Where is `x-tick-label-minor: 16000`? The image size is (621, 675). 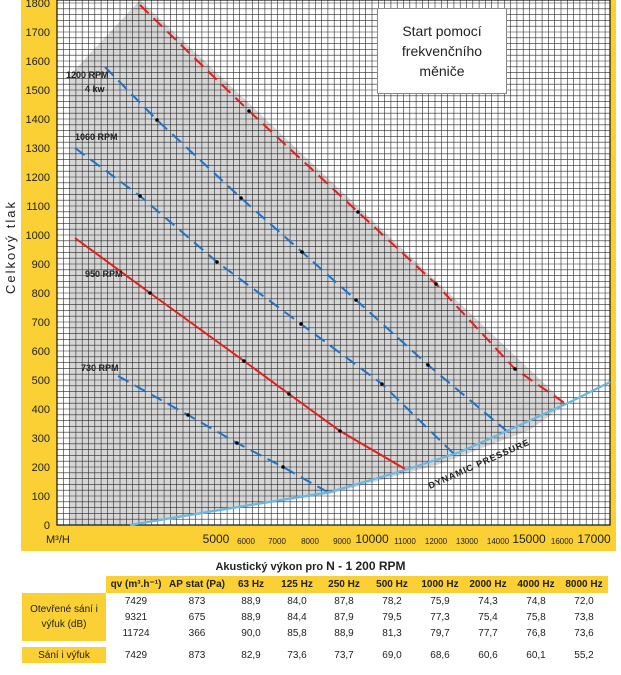
x-tick-label-minor: 16000 is located at coordinates (562, 541).